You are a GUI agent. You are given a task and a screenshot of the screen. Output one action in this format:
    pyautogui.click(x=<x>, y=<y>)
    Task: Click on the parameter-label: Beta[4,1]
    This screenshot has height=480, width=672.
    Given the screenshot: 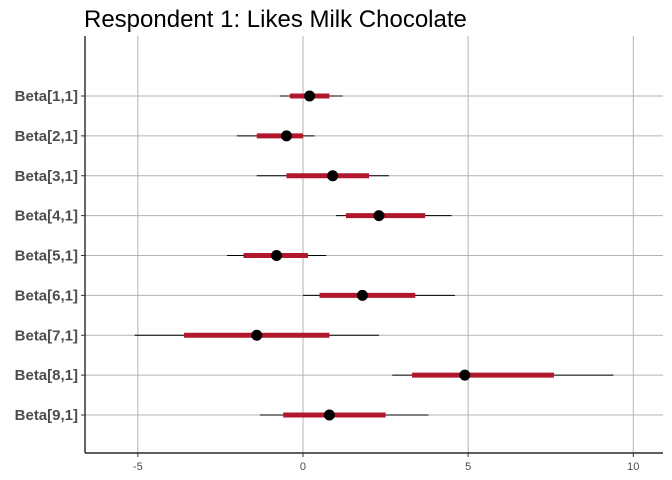 What is the action you would take?
    pyautogui.click(x=46, y=216)
    